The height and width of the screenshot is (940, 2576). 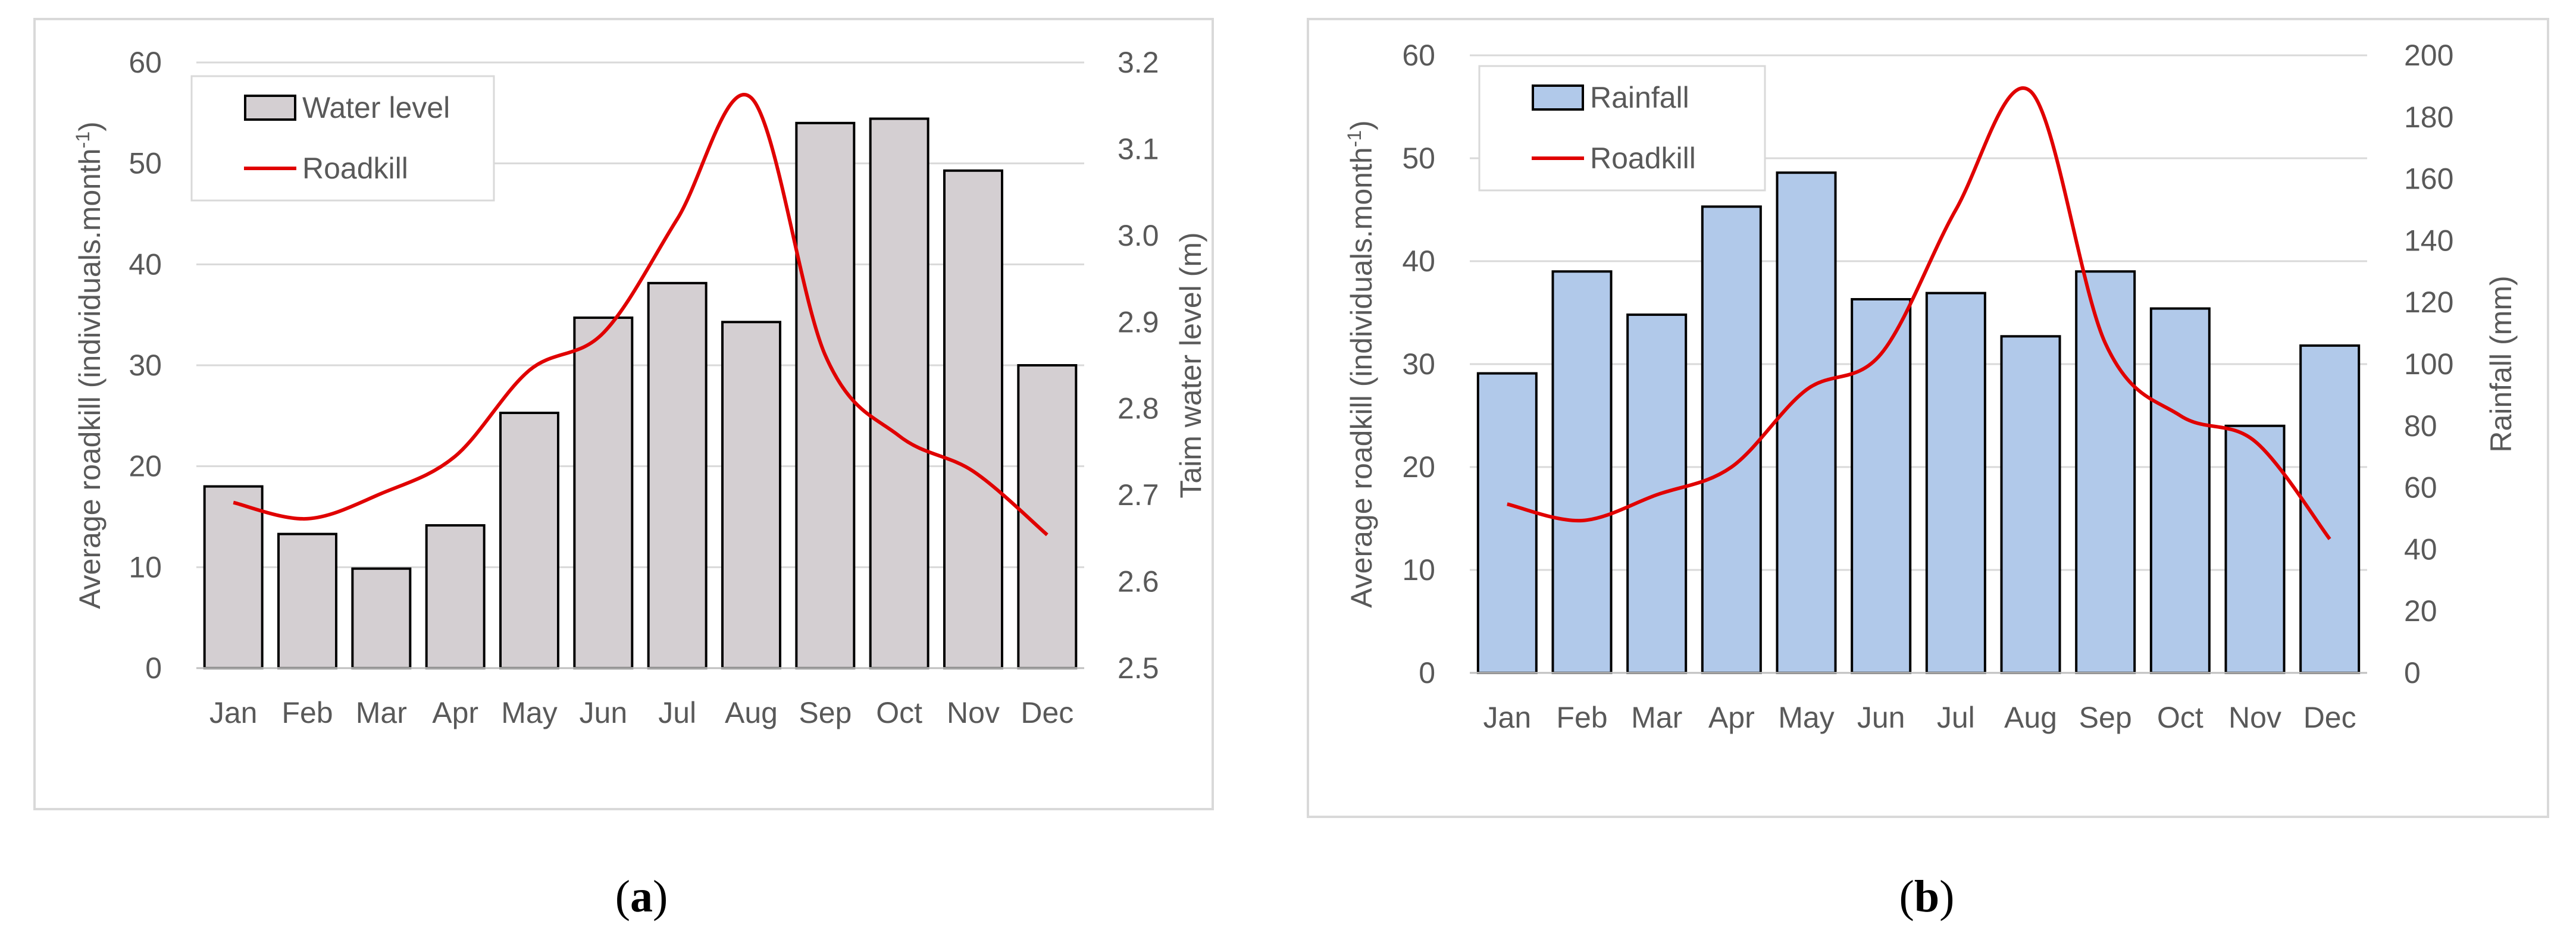 What do you see at coordinates (1138, 235) in the screenshot?
I see `y-tick-right: 3.0` at bounding box center [1138, 235].